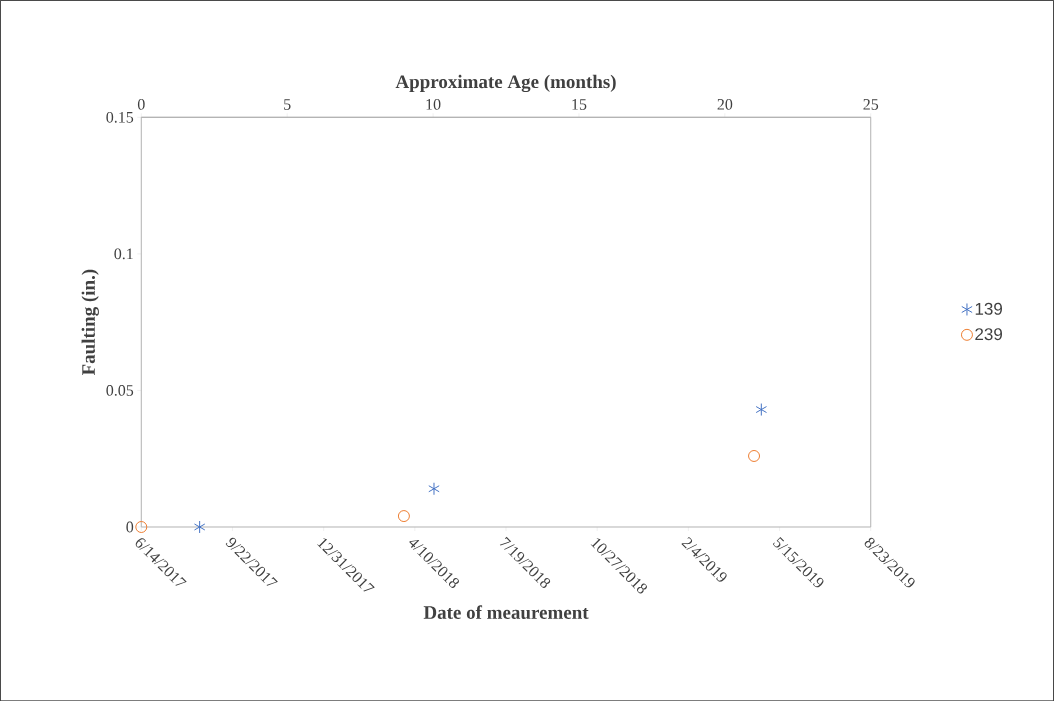 Image resolution: width=1054 pixels, height=701 pixels. What do you see at coordinates (506, 612) in the screenshot?
I see `x-axis-title: Date of meaurement` at bounding box center [506, 612].